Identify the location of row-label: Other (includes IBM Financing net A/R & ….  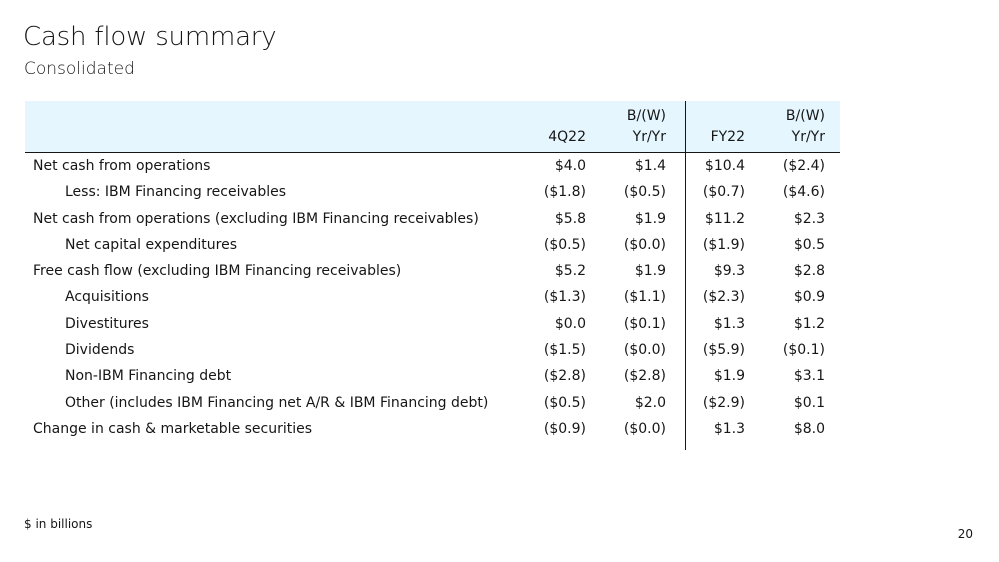
(277, 402).